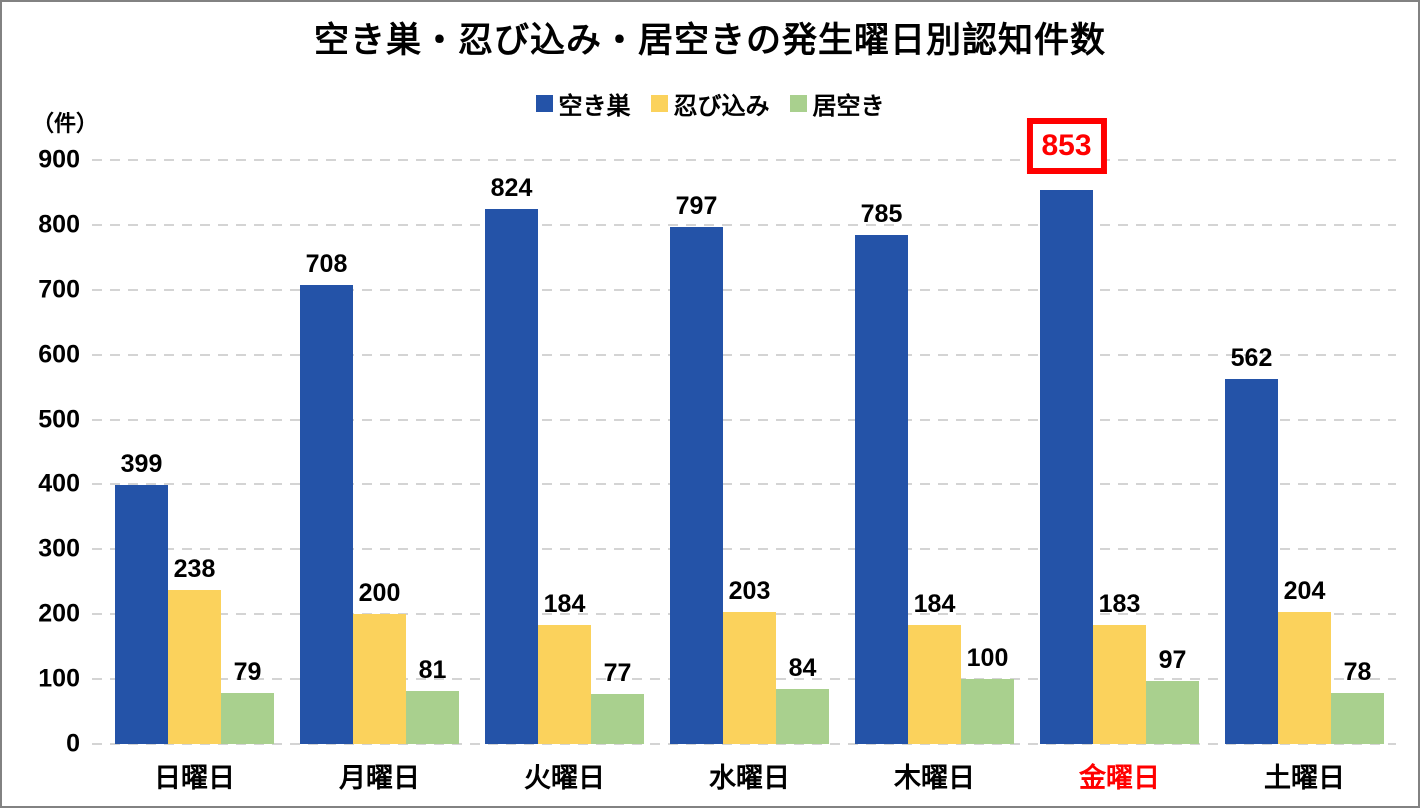 The height and width of the screenshot is (808, 1420). What do you see at coordinates (987, 658) in the screenshot?
I see `value-label-series2-木曜日: 100` at bounding box center [987, 658].